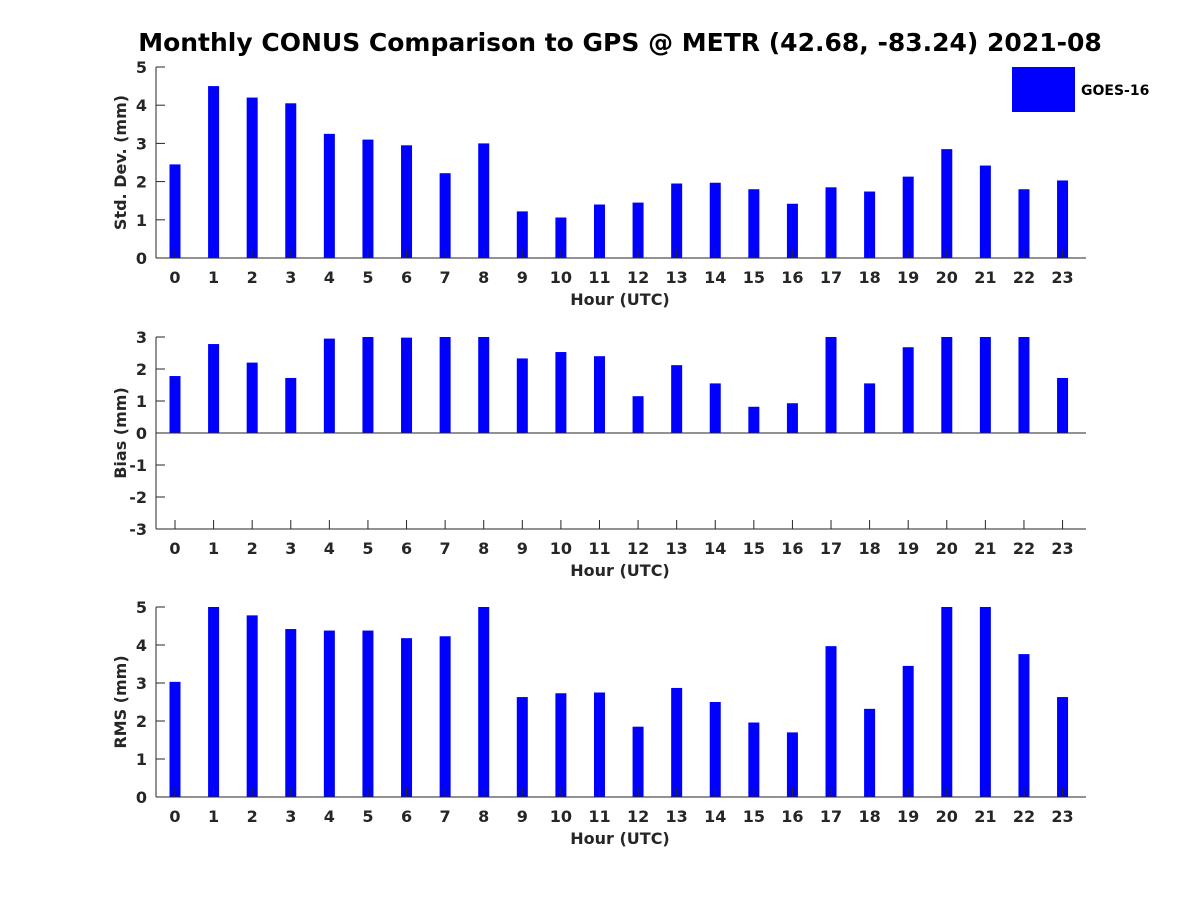 The image size is (1200, 900). I want to click on bar-p1-h2, so click(252, 177).